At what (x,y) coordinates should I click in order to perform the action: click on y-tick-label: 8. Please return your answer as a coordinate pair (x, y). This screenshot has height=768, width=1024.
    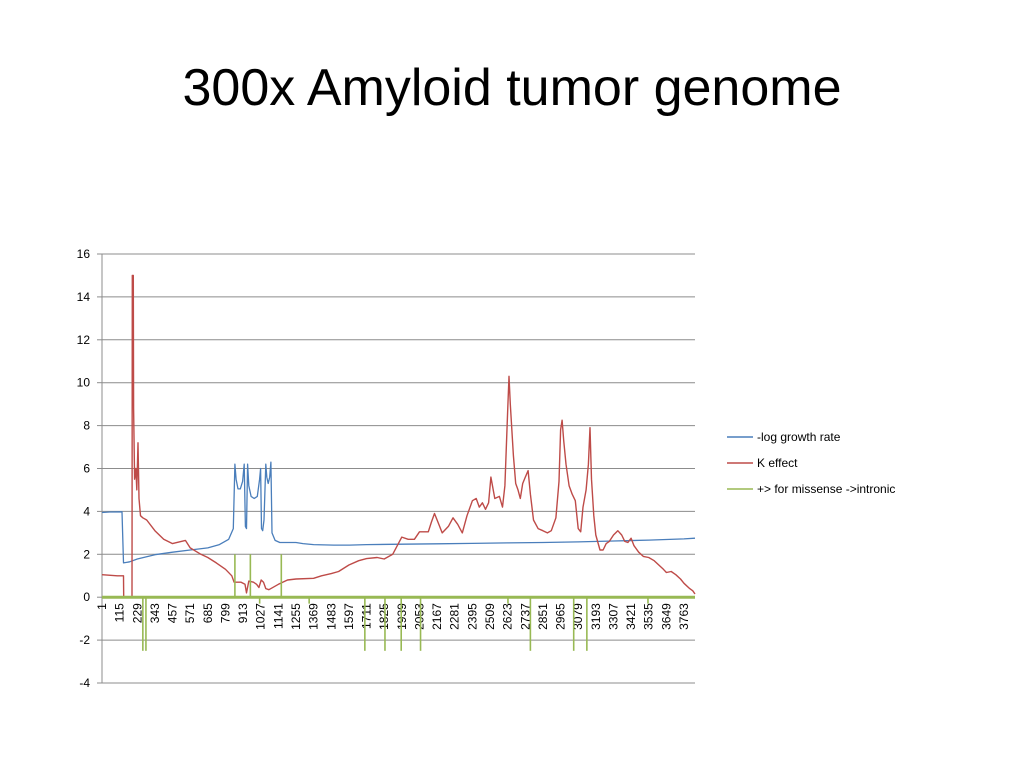
    Looking at the image, I should click on (86, 426).